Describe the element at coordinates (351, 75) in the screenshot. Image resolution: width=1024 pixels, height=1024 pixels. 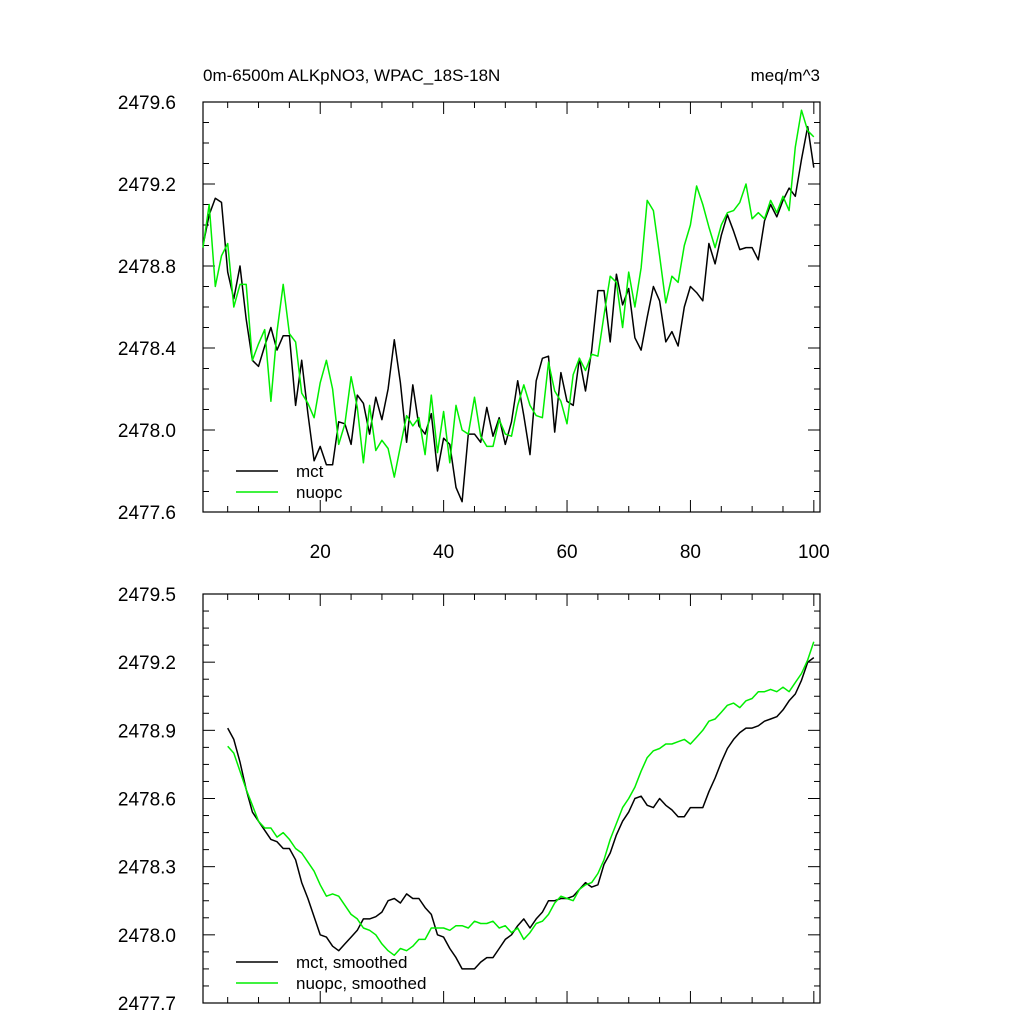
I see `top-chart-title: 0m-6500m ALKpNO3, WPAC_18S-18N` at that location.